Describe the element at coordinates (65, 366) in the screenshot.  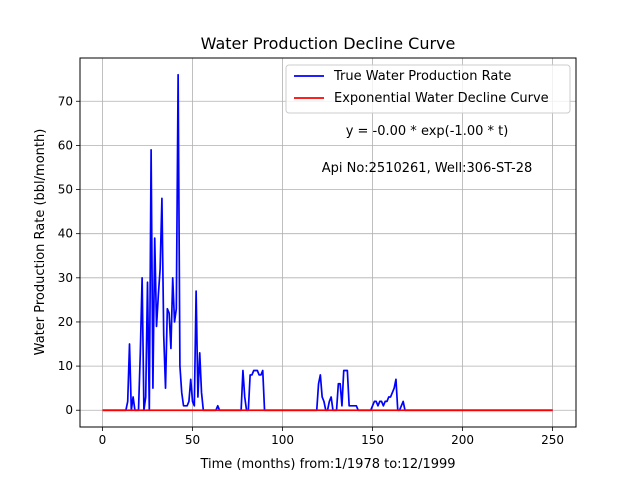
I see `y-tick-label: 10` at that location.